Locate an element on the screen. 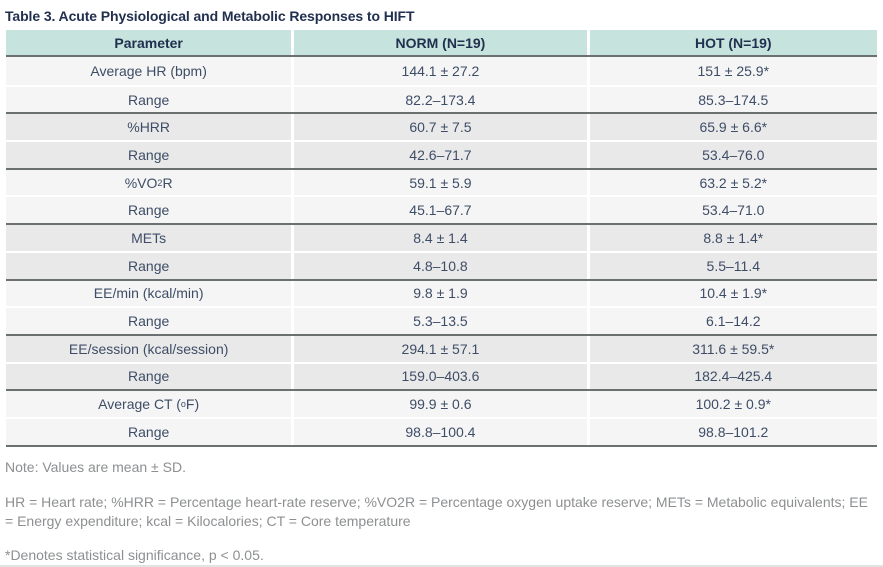 This screenshot has width=883, height=567. table-row: Range 98.8–100.4 98.8–101.2 is located at coordinates (441, 430).